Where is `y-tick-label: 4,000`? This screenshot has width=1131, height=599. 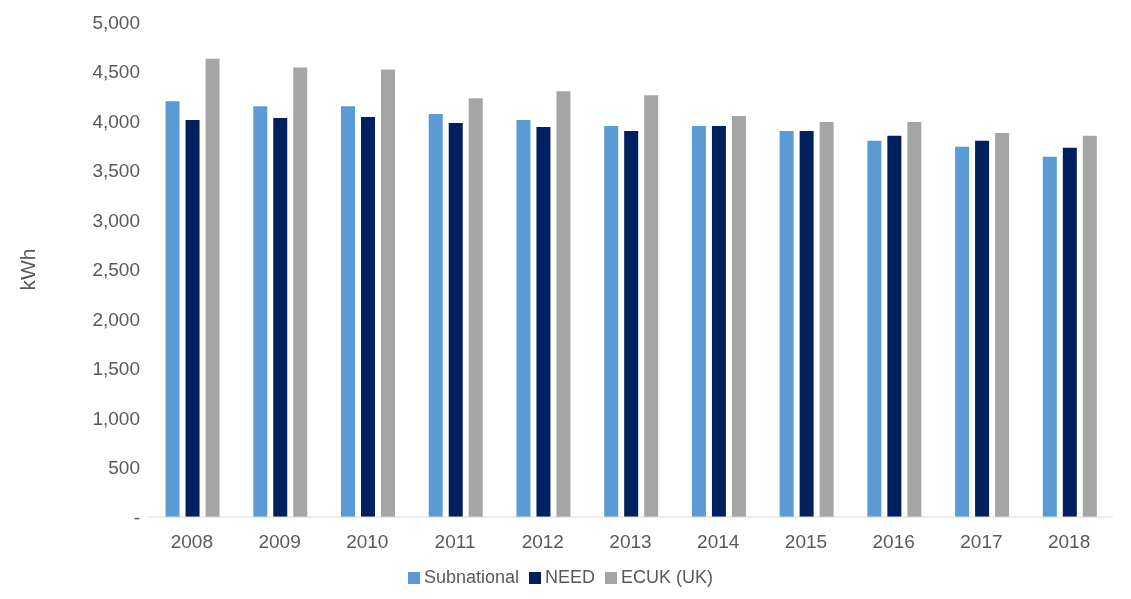 y-tick-label: 4,000 is located at coordinates (116, 121).